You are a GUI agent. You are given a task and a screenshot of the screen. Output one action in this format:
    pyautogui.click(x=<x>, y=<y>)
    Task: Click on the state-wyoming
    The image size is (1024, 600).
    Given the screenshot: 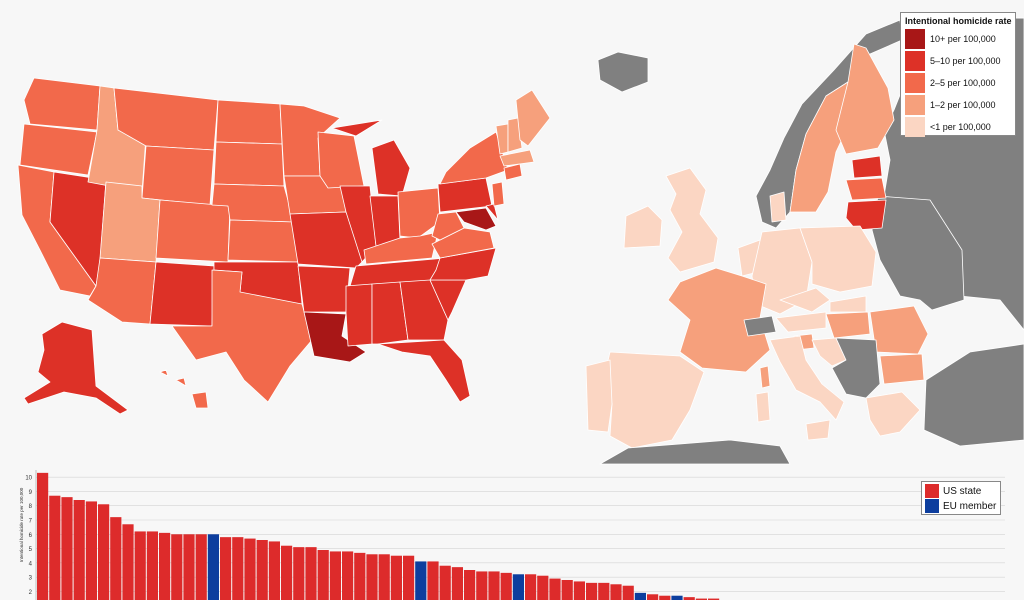 What is the action you would take?
    pyautogui.click(x=178, y=175)
    